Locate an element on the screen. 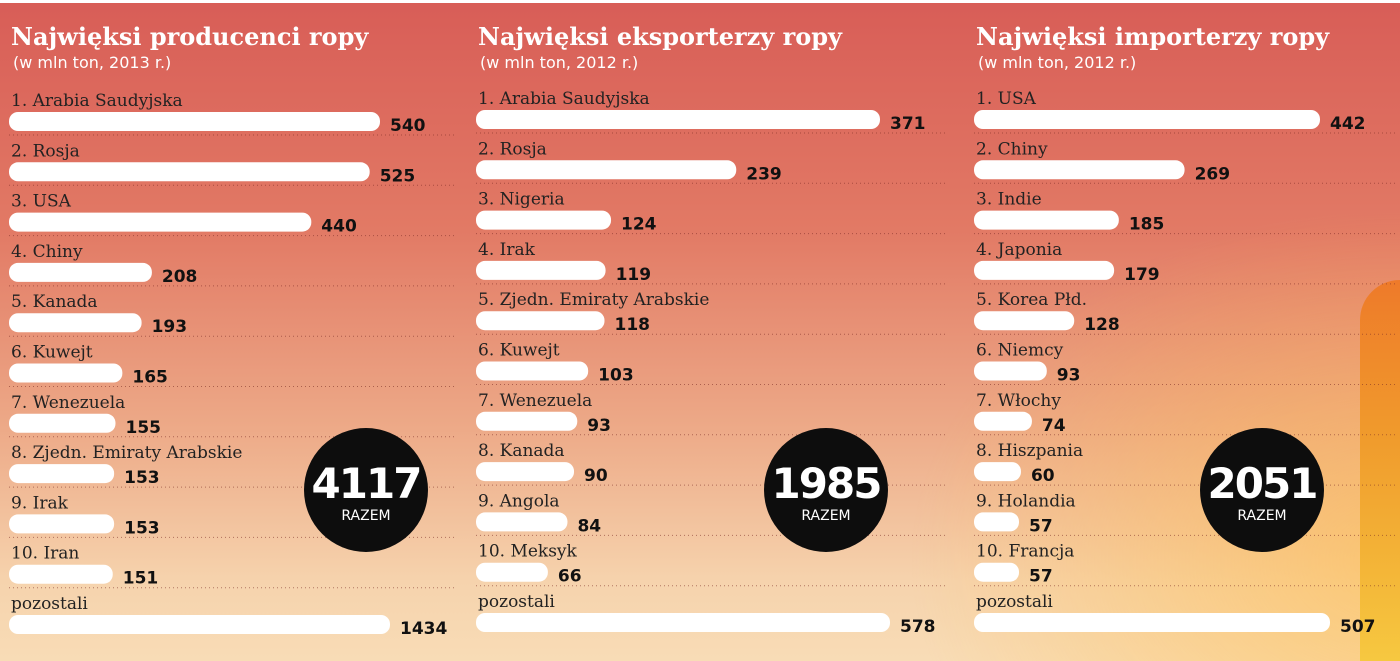 The image size is (1400, 661). value-label: 151 is located at coordinates (140, 579).